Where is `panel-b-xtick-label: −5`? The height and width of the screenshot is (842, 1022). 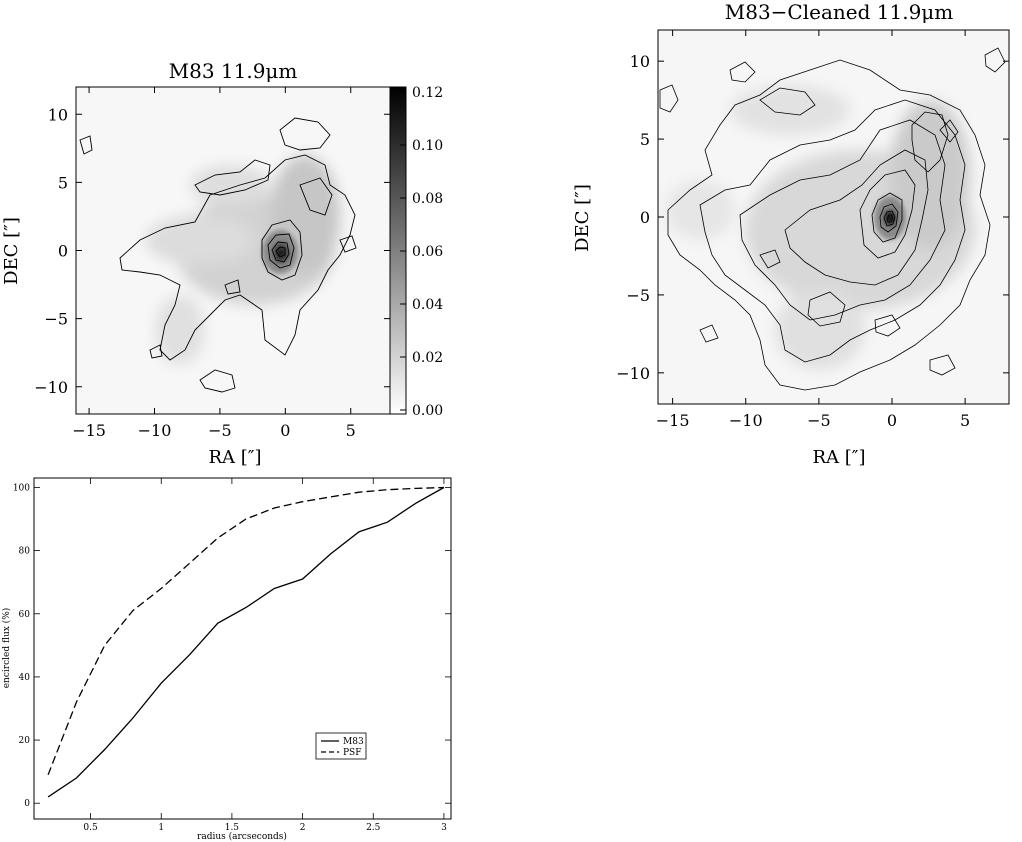
panel-b-xtick-label: −5 is located at coordinates (819, 420).